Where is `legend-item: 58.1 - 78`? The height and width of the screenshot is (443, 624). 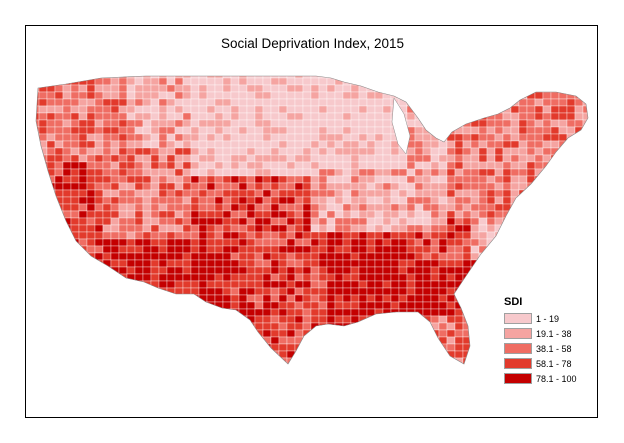 legend-item: 58.1 - 78 is located at coordinates (549, 363).